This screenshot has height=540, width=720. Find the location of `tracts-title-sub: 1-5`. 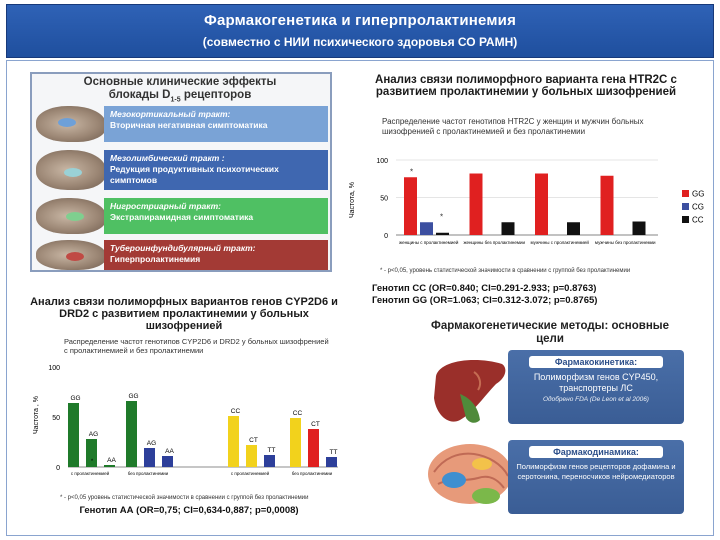

tracts-title-sub: 1-5 is located at coordinates (175, 100).